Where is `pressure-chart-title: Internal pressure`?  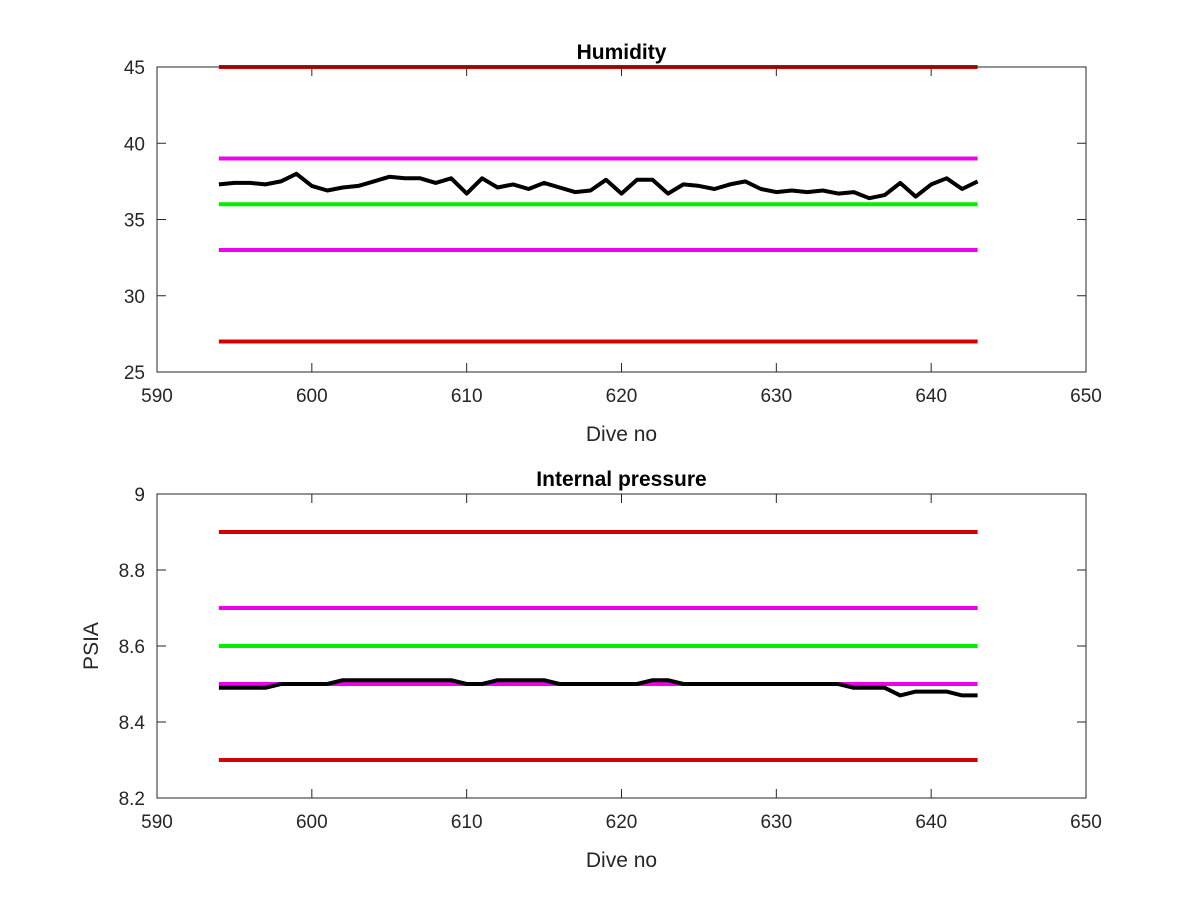 pressure-chart-title: Internal pressure is located at coordinates (621, 479).